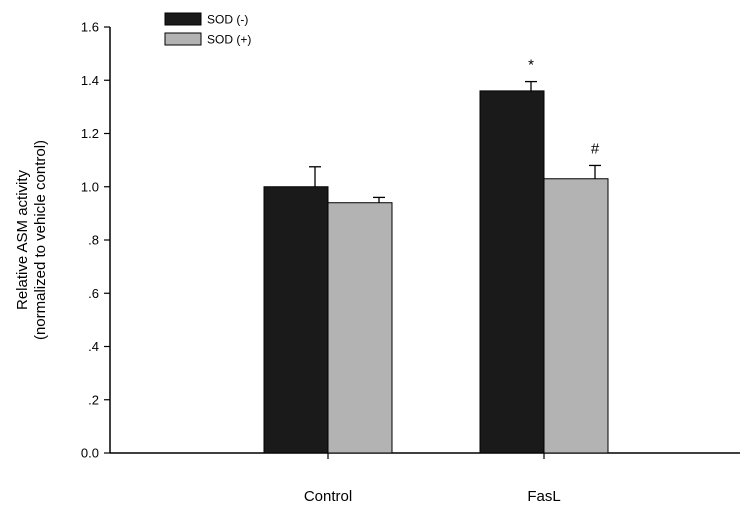 This screenshot has height=515, width=751. Describe the element at coordinates (543, 496) in the screenshot. I see `x-tick-label: FasL` at that location.